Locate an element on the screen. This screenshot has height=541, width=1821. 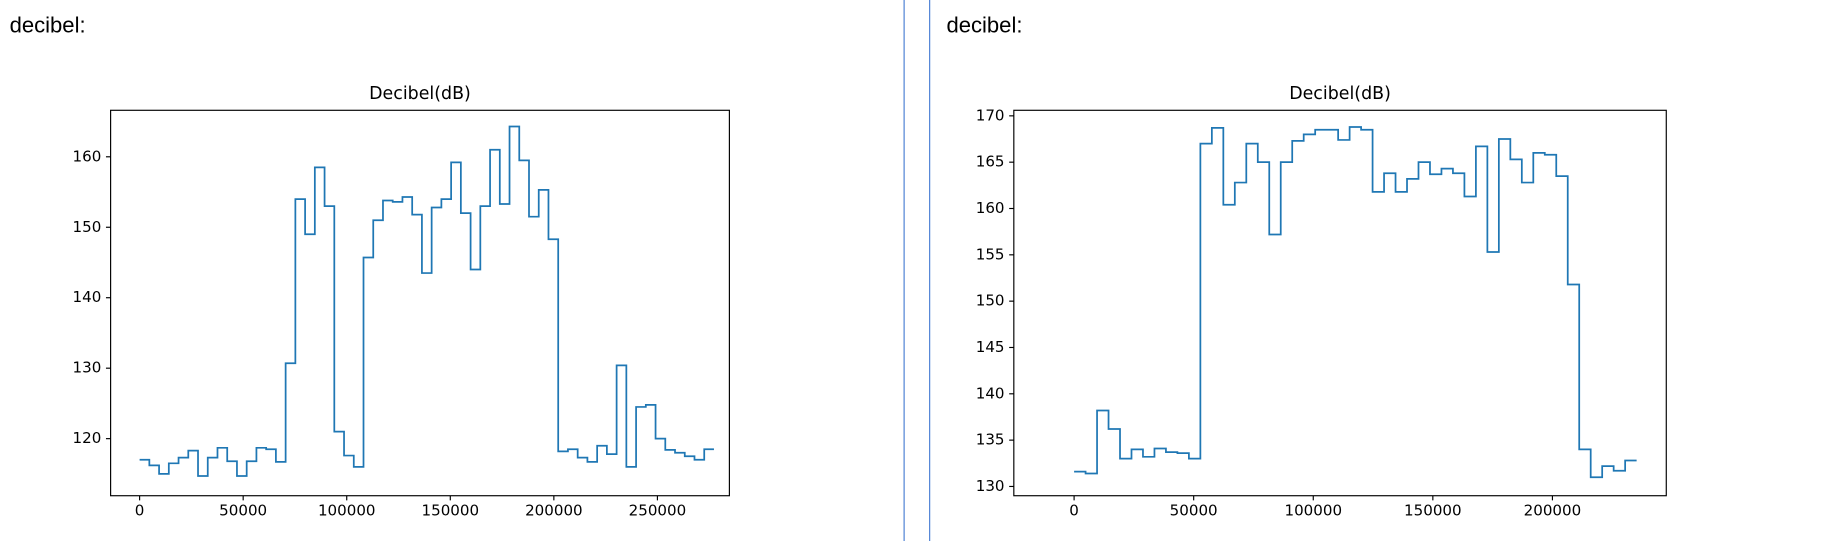
x-tick-label: 250000 is located at coordinates (658, 510).